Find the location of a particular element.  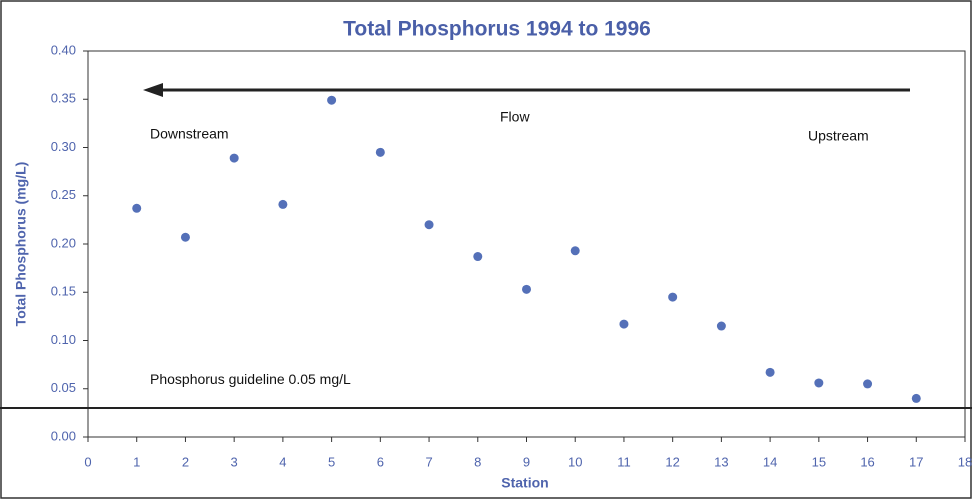

x-tick-label: 5 is located at coordinates (331, 461).